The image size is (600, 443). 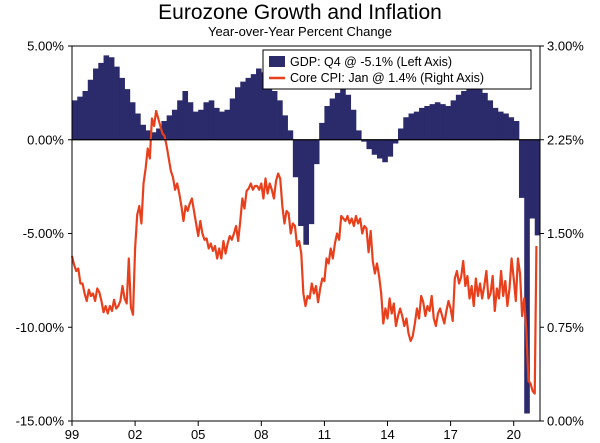 What do you see at coordinates (45, 139) in the screenshot?
I see `left-axis-tick-label: 0.00%` at bounding box center [45, 139].